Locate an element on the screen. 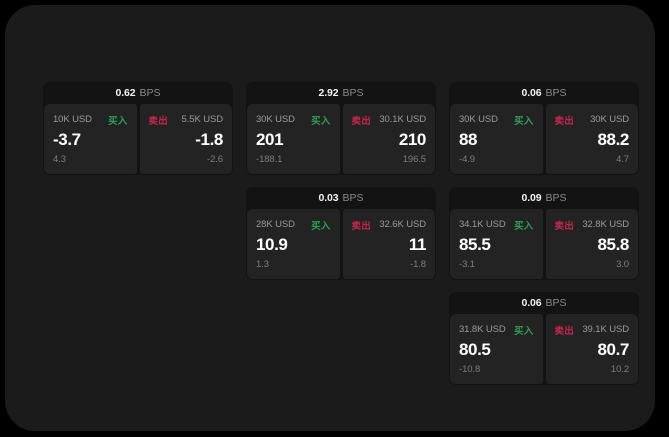  buy-delta: -10.8 is located at coordinates (470, 369).